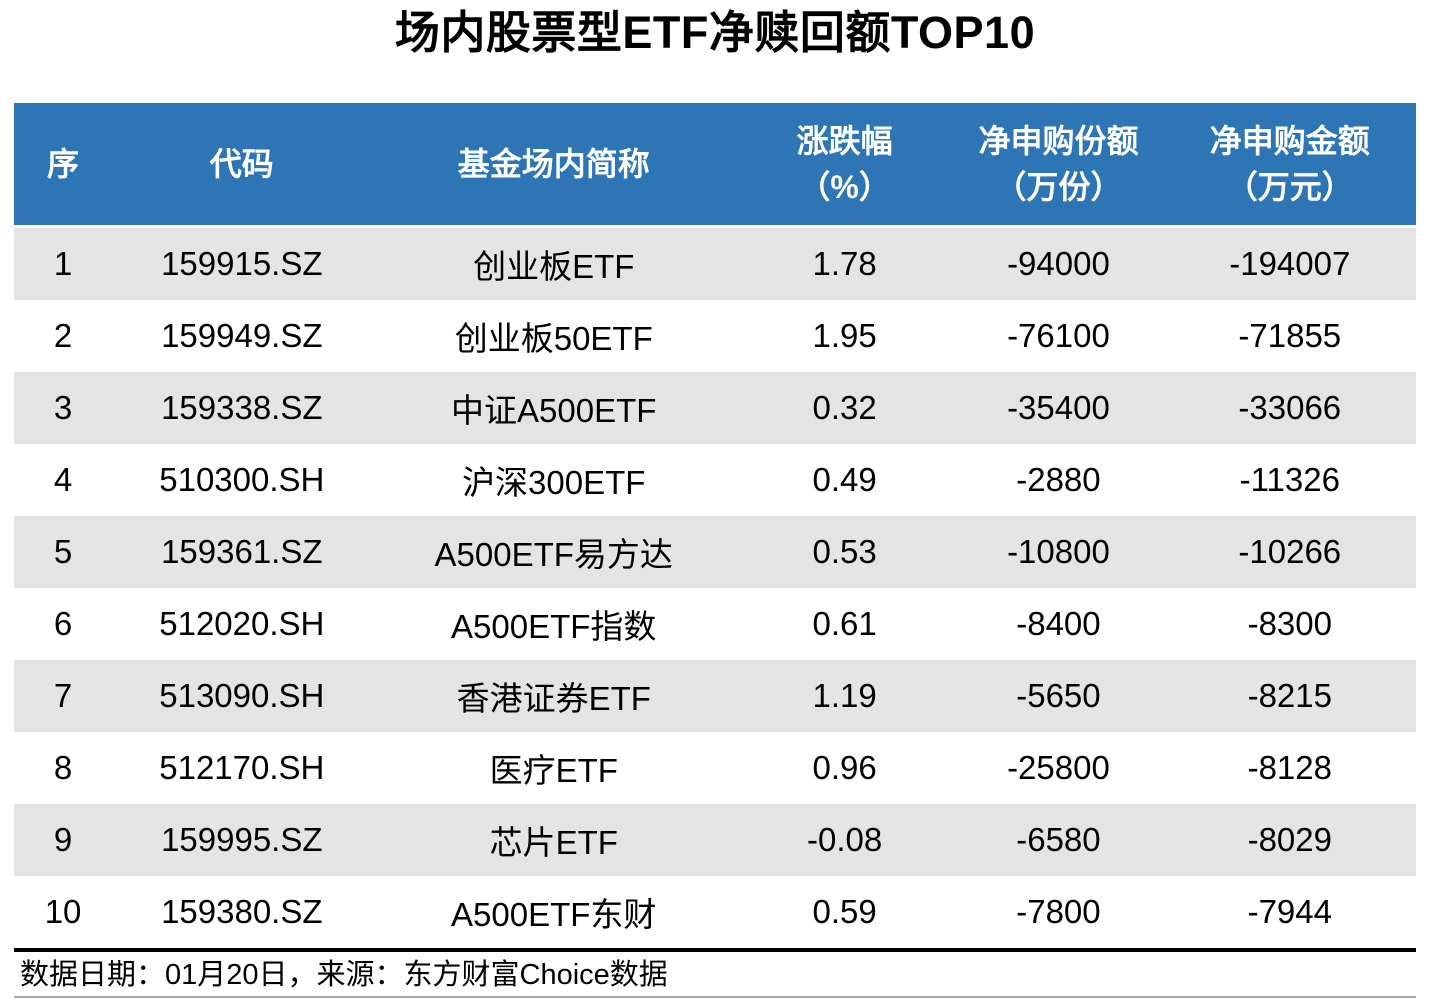 This screenshot has width=1430, height=1000. I want to click on cell-fund-name: 医疗ETF, so click(553, 768).